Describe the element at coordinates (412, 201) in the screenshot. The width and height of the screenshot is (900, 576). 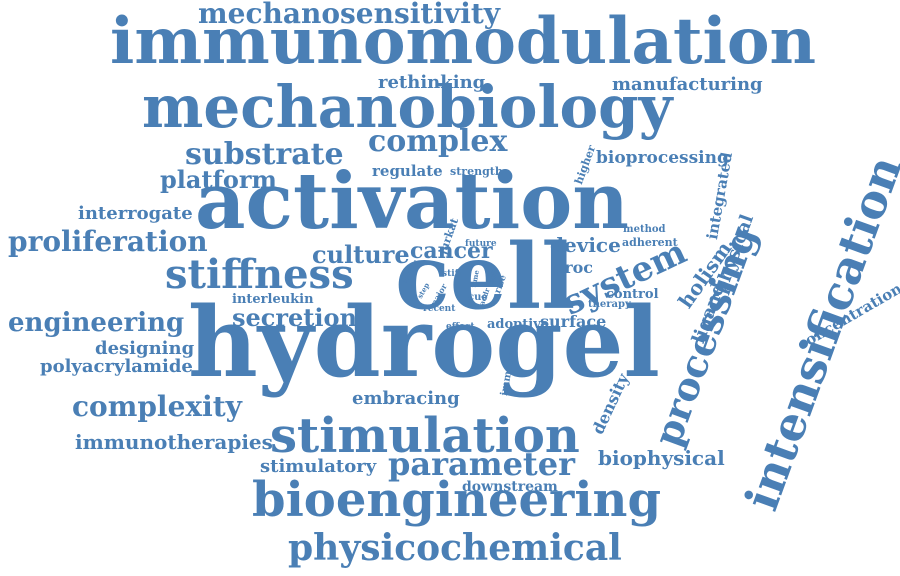
I see `word-activation: activation` at that location.